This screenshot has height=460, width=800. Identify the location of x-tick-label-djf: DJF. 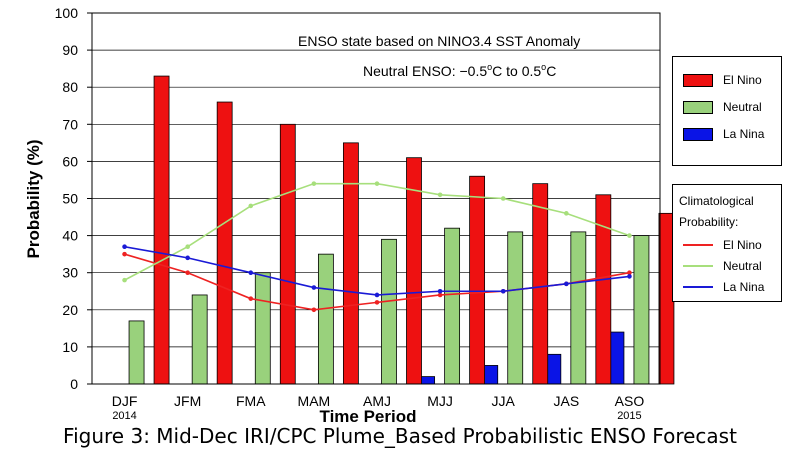
(125, 401).